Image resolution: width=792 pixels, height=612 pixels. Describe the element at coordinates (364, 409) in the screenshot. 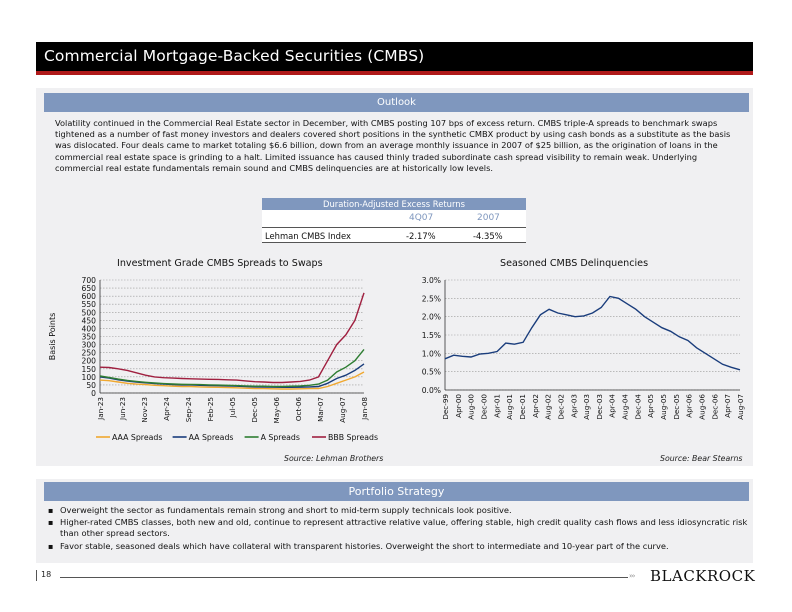

I see `x-tick-label: Jan-08` at that location.